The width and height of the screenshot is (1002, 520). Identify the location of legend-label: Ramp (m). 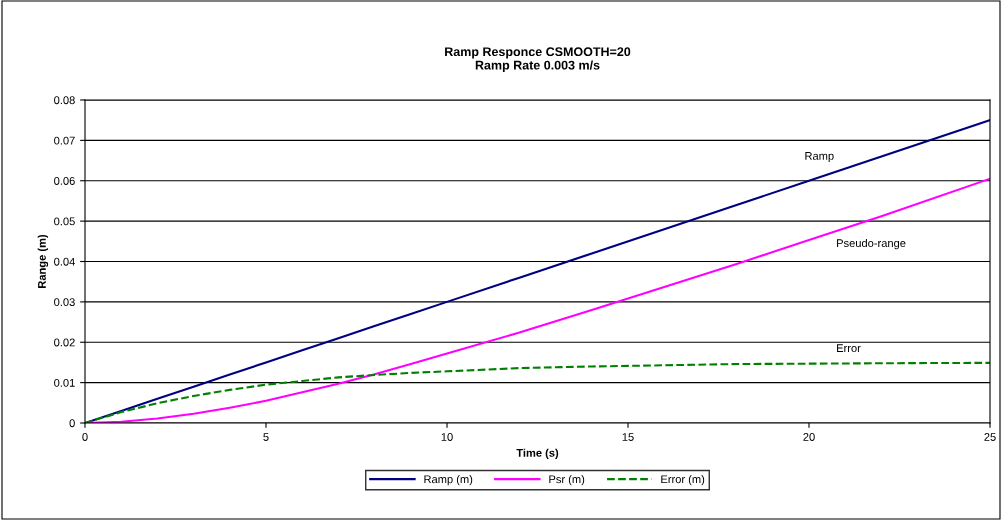
(448, 480).